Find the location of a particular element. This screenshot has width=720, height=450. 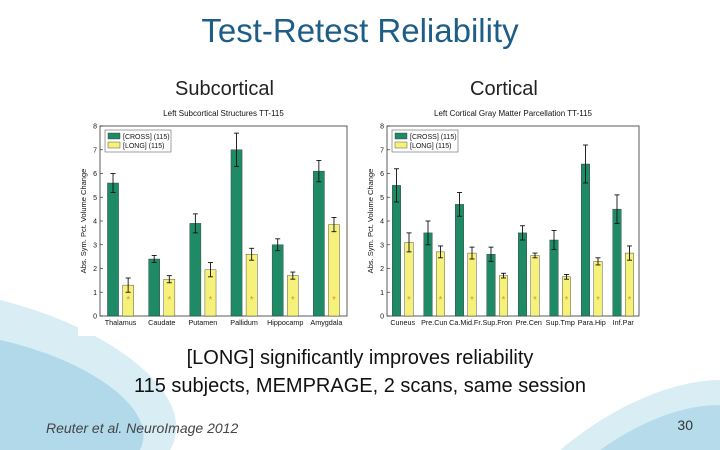

chart-title: Left Subcortical Structures TT-115 is located at coordinates (223, 113).